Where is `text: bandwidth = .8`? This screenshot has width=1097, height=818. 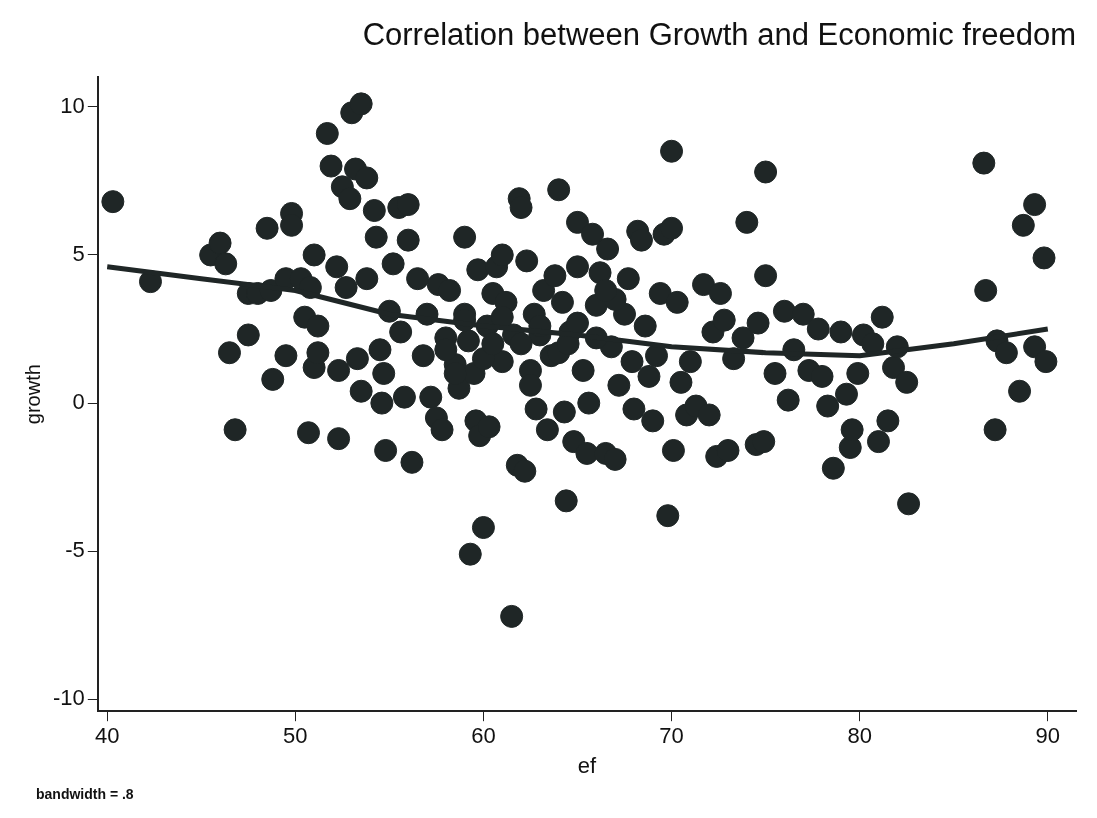 text: bandwidth = .8 is located at coordinates (85, 793).